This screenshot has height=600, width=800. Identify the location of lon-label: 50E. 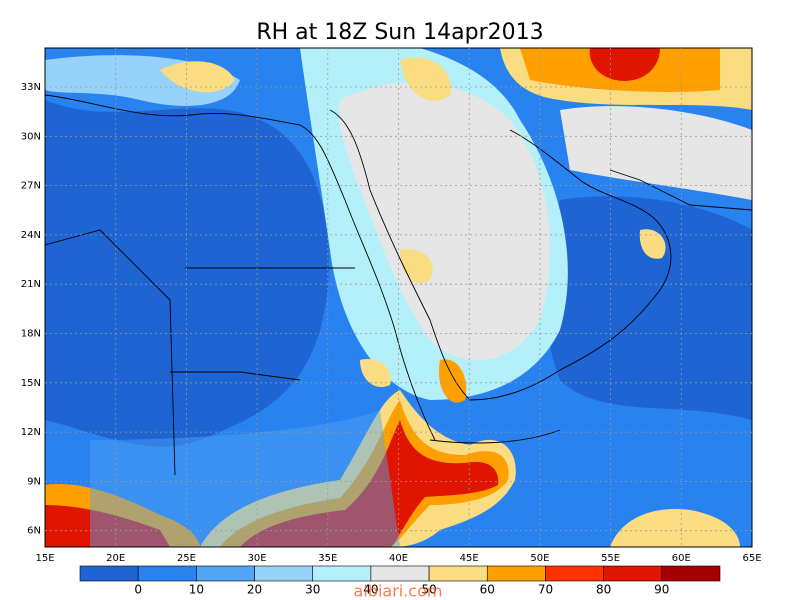
(539, 558).